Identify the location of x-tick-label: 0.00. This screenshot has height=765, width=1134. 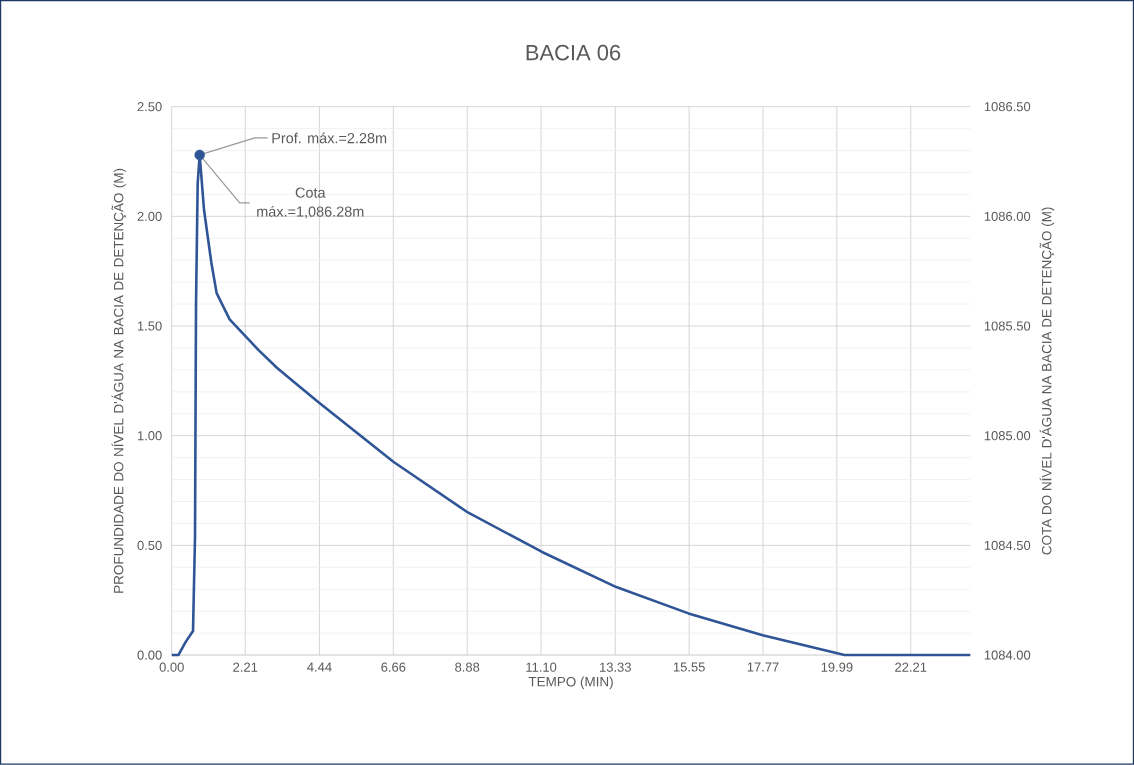
(171, 667).